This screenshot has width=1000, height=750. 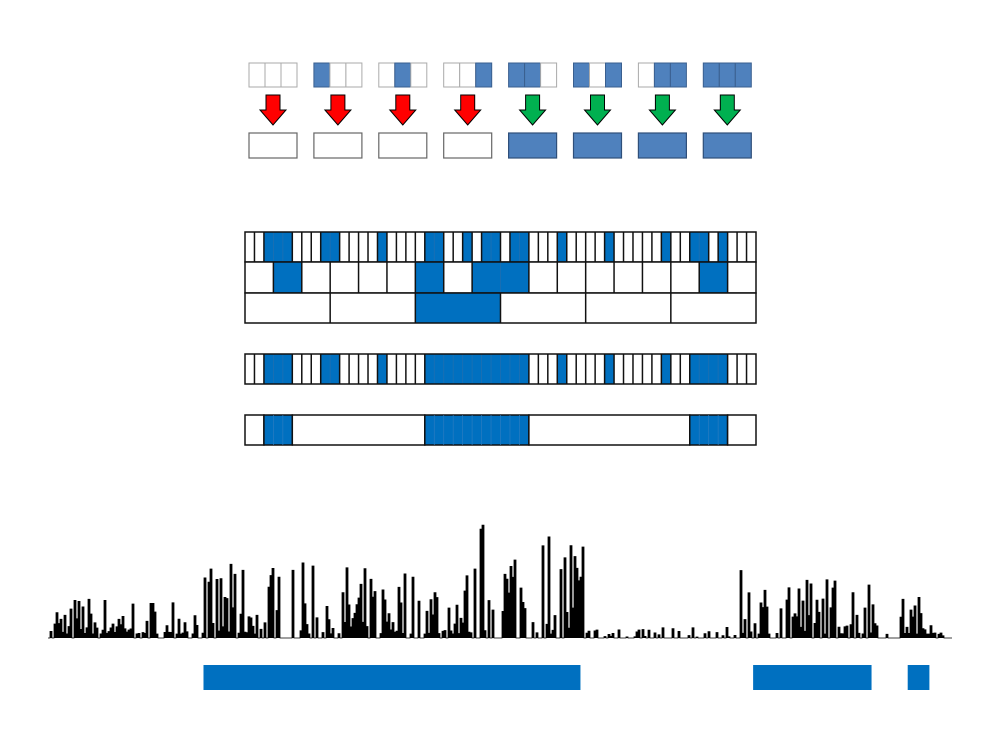 I want to click on fine-row, so click(x=500, y=247).